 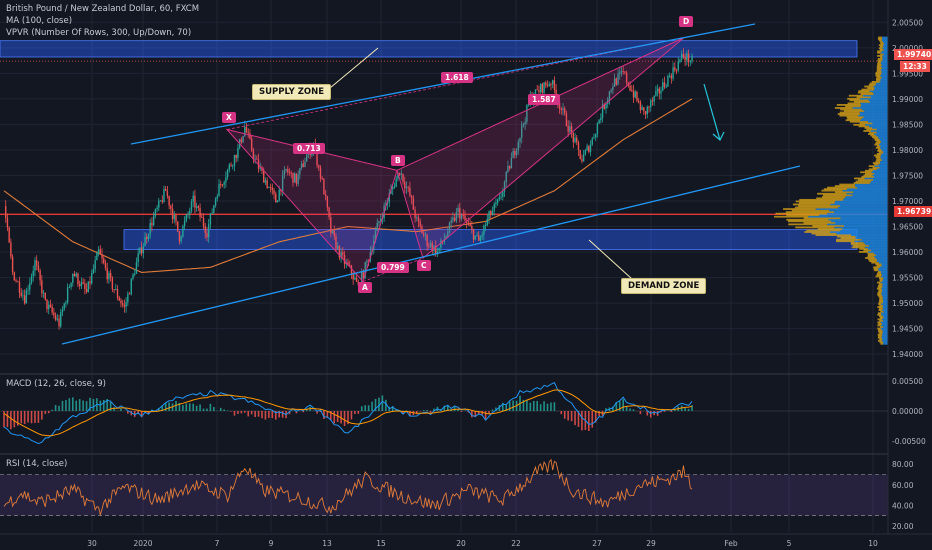 What do you see at coordinates (229, 117) in the screenshot?
I see `pattern-point-x: X` at bounding box center [229, 117].